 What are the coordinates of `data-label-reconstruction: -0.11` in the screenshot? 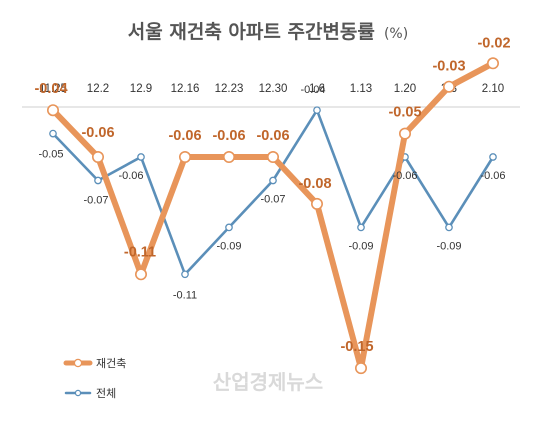 It's located at (140, 252).